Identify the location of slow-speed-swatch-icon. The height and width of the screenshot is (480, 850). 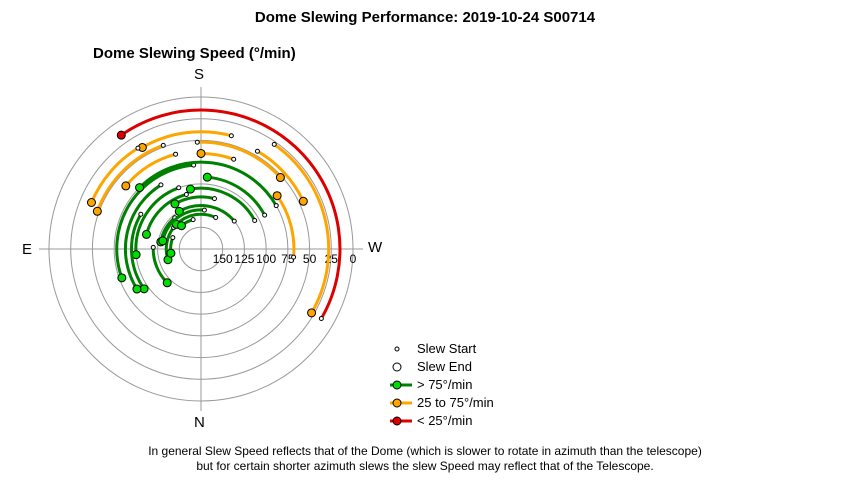
(401, 421).